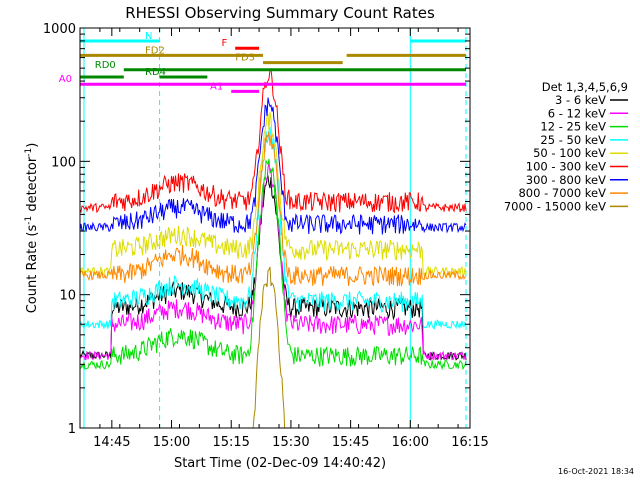 The width and height of the screenshot is (640, 480). I want to click on series-line-7000-15000-kev, so click(269, 347).